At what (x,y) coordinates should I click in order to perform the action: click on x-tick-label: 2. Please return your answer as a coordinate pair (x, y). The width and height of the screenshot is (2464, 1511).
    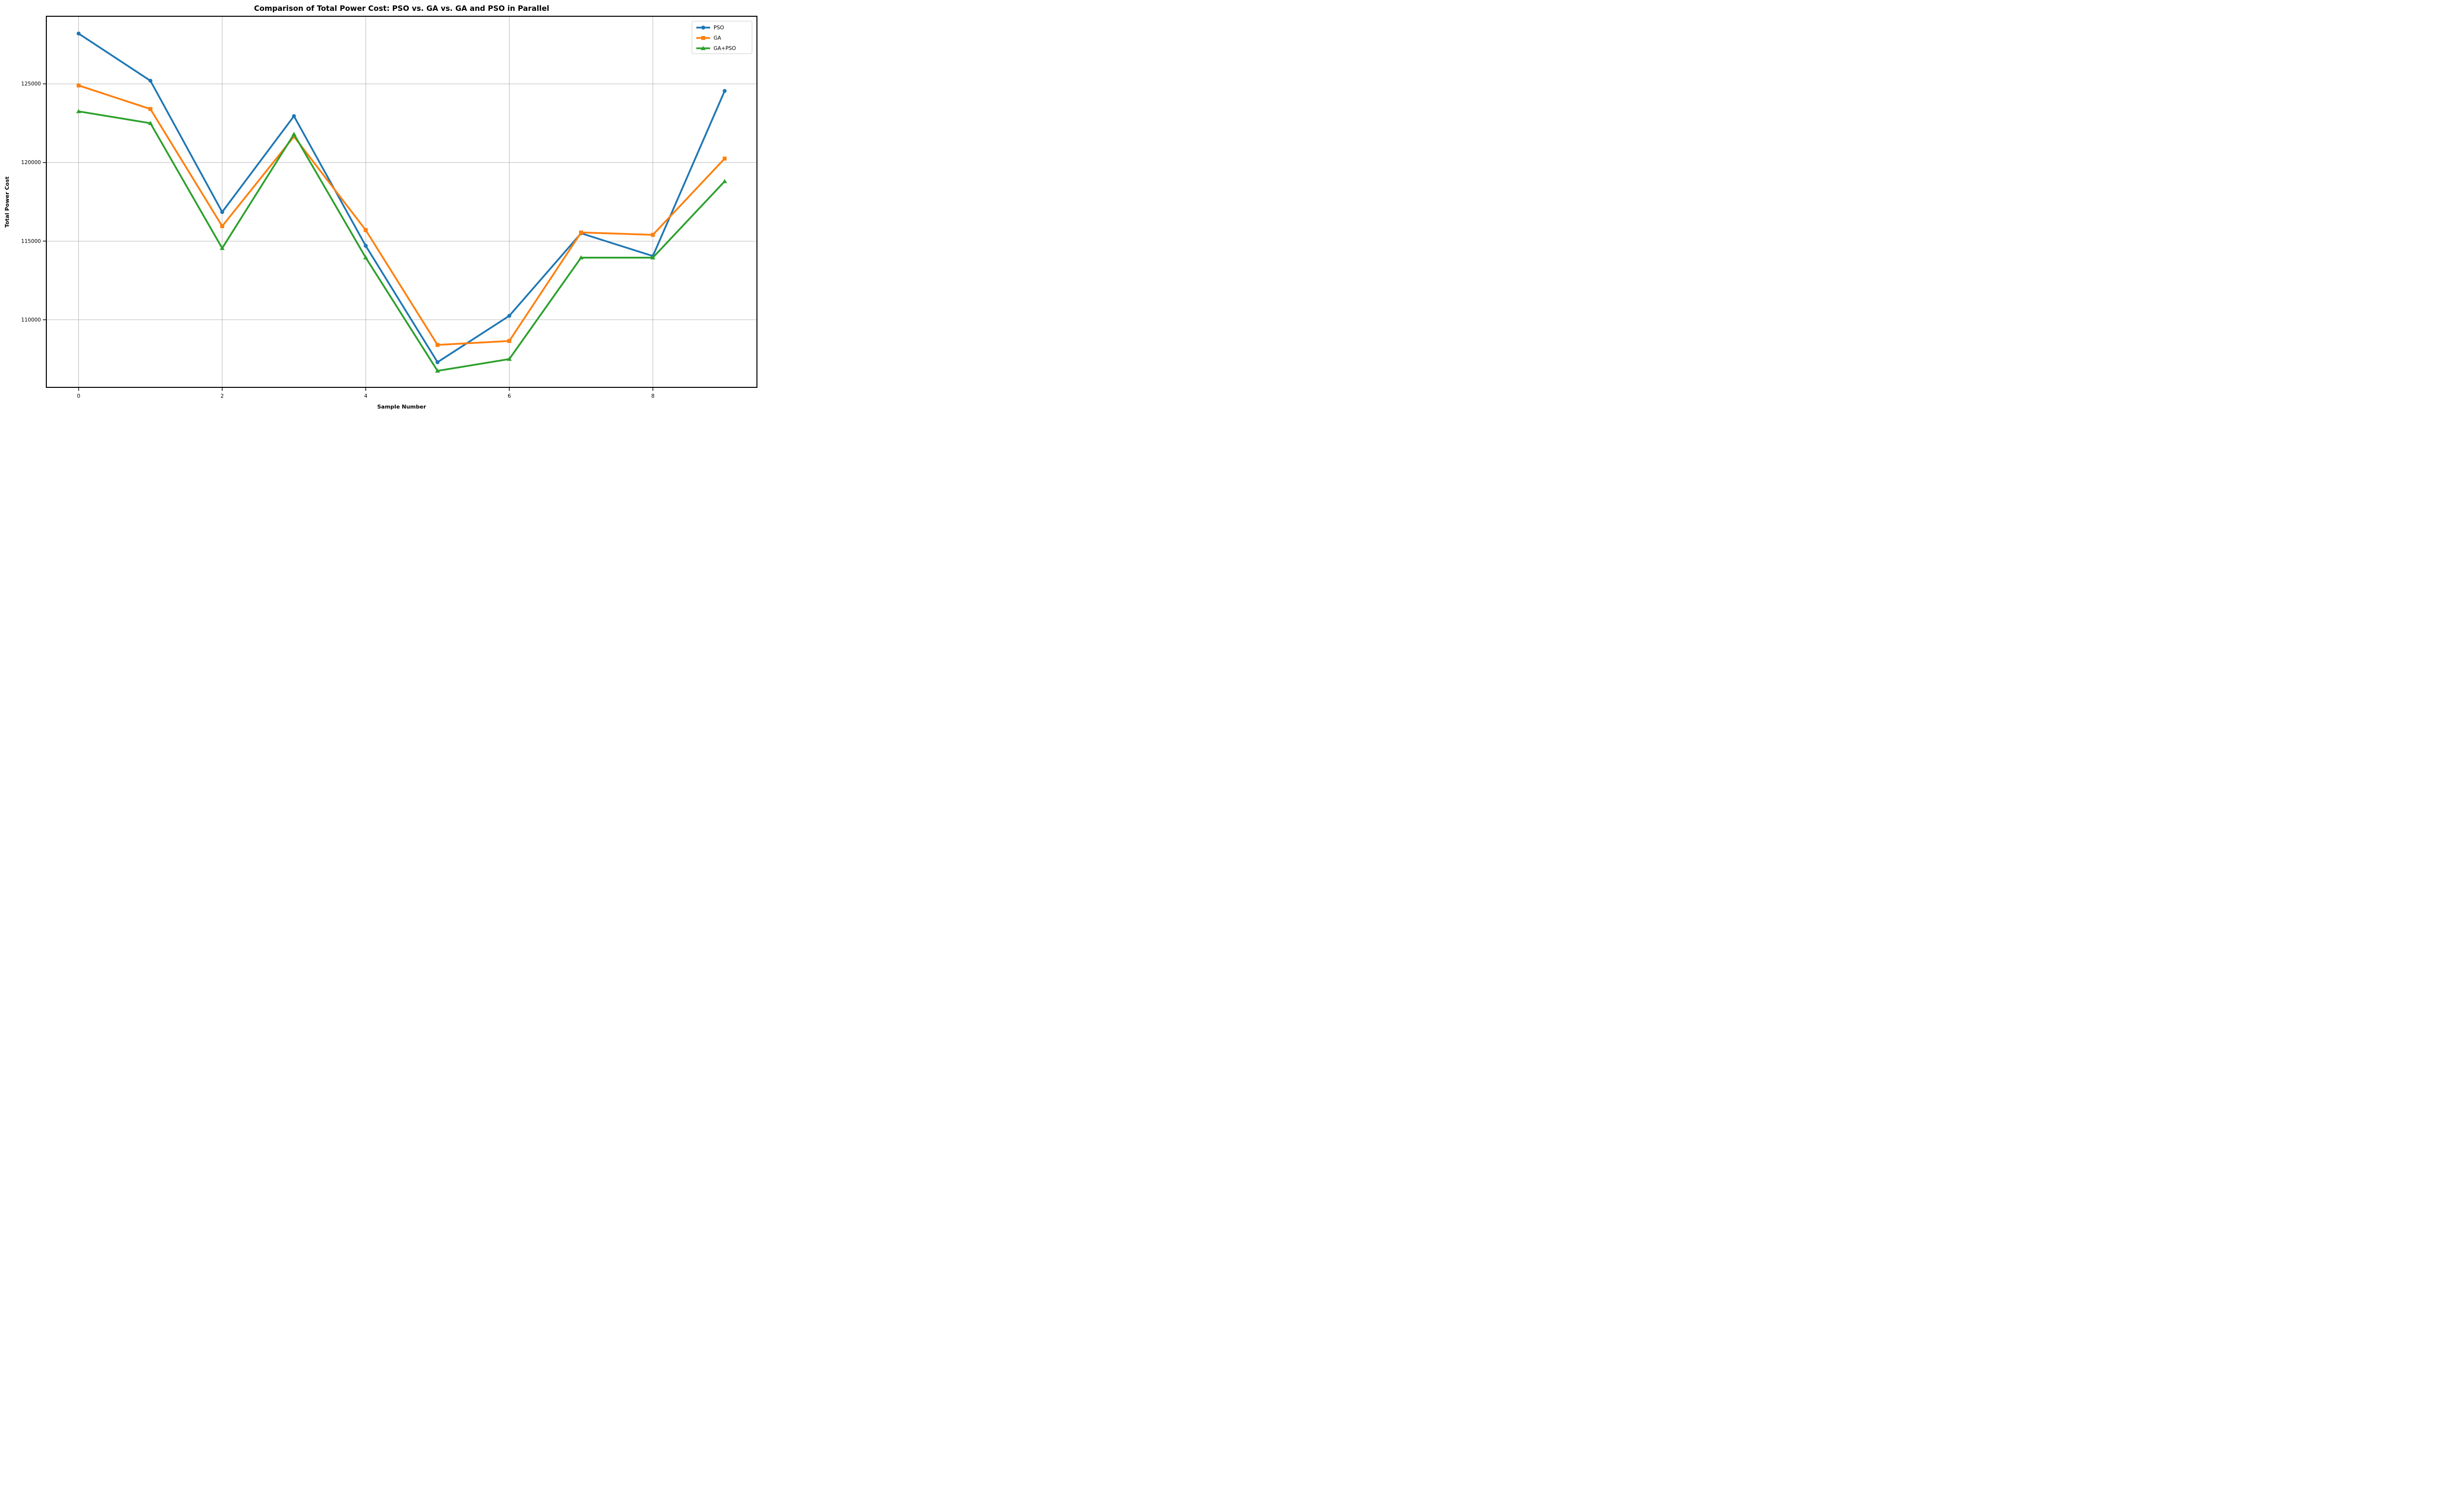
    Looking at the image, I should click on (222, 396).